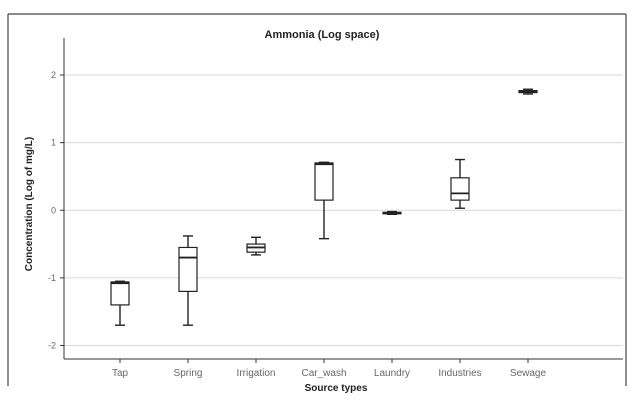 Image resolution: width=635 pixels, height=403 pixels. I want to click on y-tick-label: -1, so click(52, 278).